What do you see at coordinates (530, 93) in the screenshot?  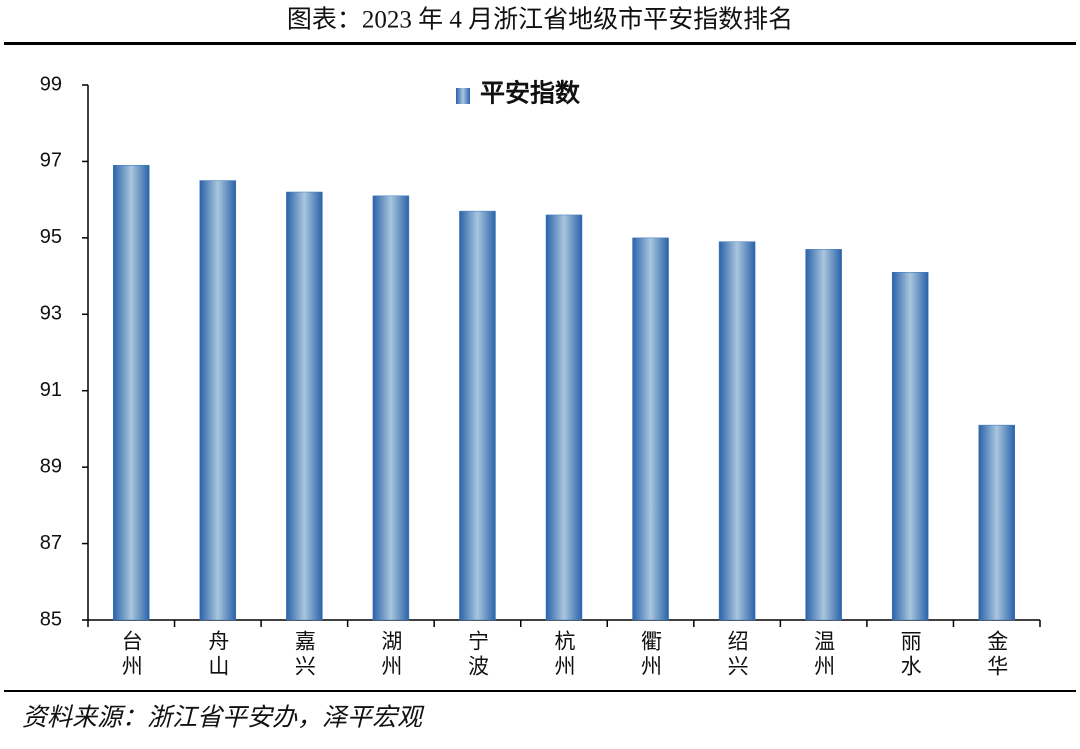 I see `legend-label: 平安指数` at bounding box center [530, 93].